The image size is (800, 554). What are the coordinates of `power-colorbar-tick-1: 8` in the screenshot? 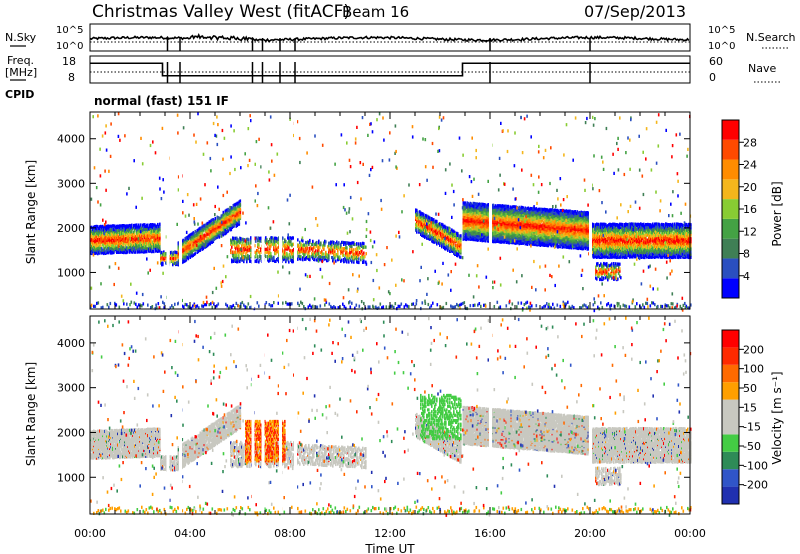 It's located at (746, 254).